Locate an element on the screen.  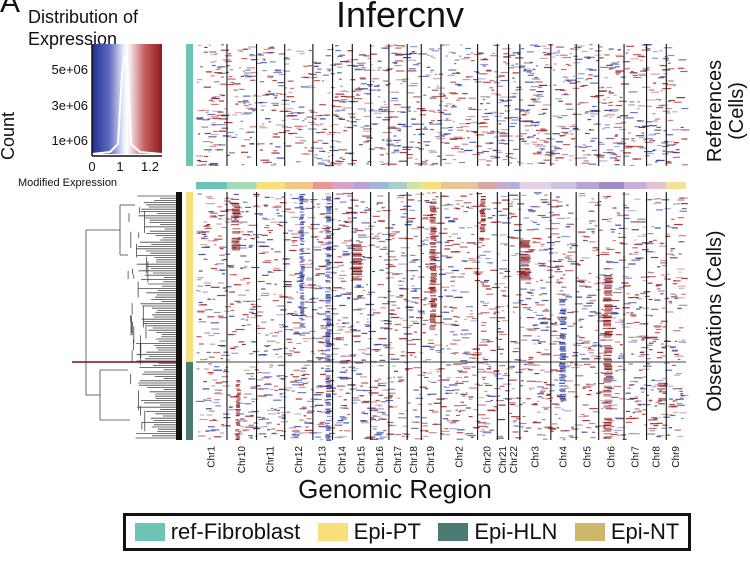
chromosome-color-segment is located at coordinates (535, 185).